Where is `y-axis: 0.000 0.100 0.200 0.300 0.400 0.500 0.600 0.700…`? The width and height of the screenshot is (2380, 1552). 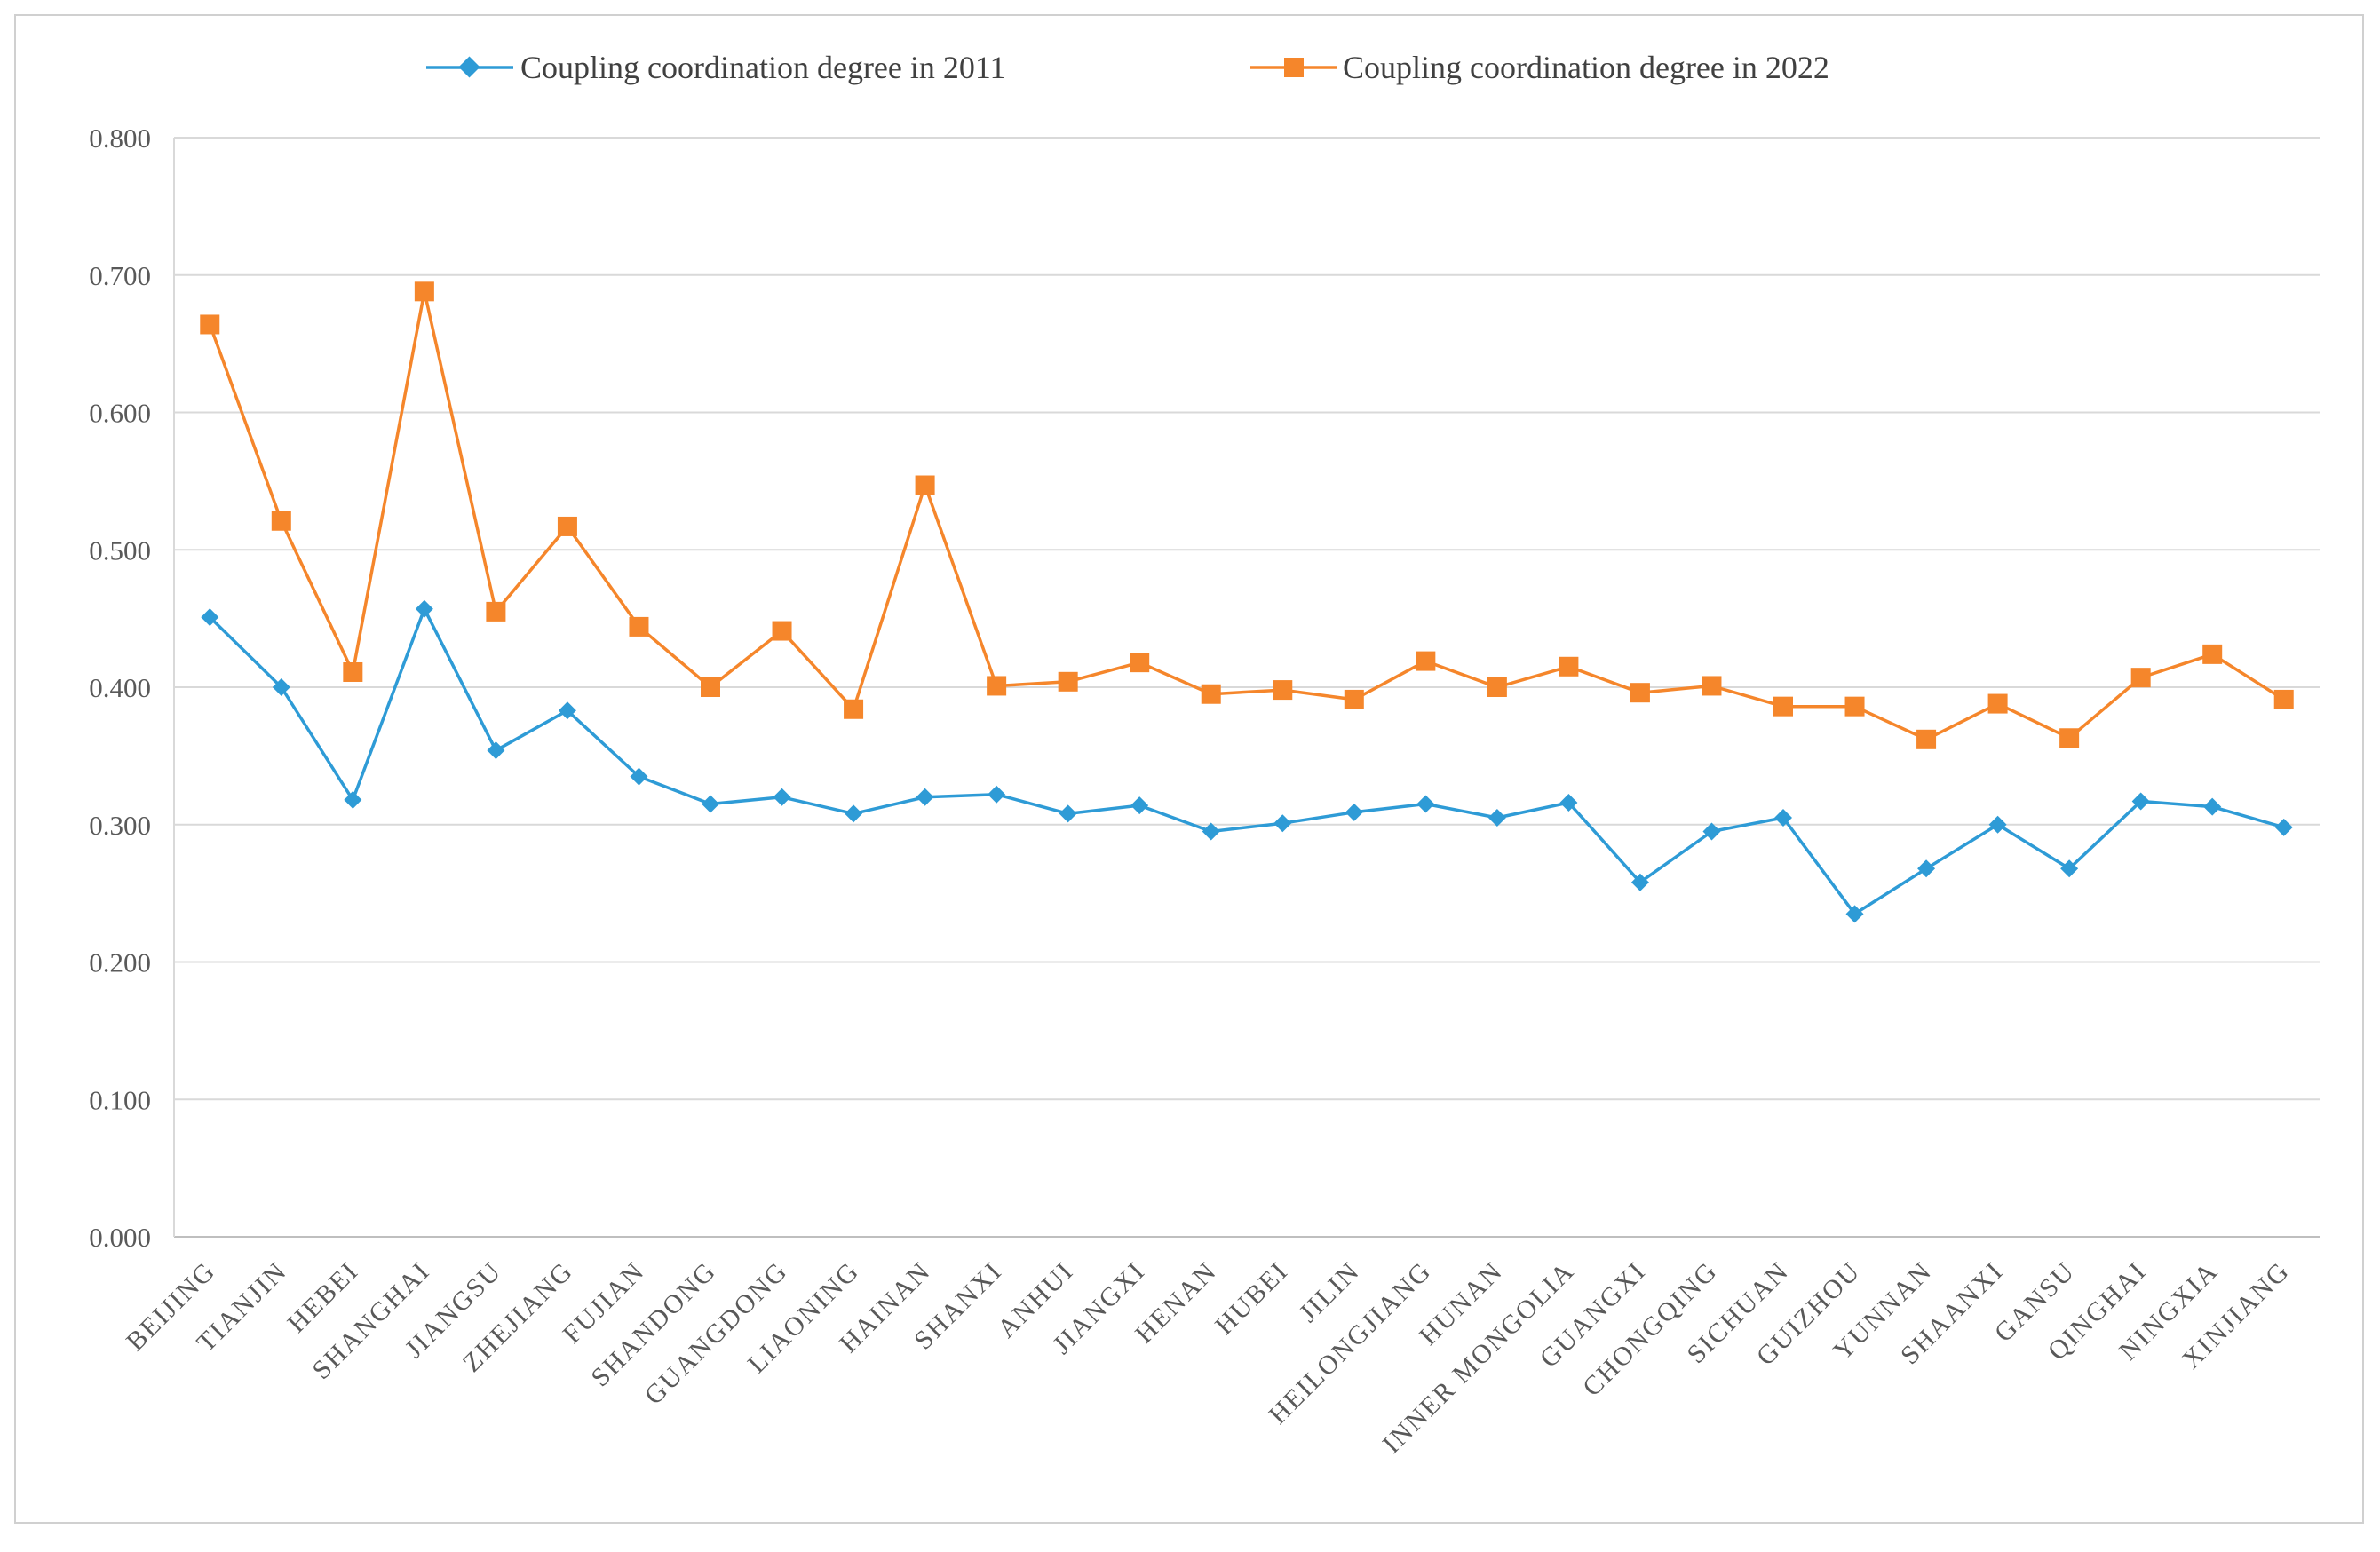
y-axis: 0.000 0.100 0.200 0.300 0.400 0.500 0.600 0.700… is located at coordinates (120, 688).